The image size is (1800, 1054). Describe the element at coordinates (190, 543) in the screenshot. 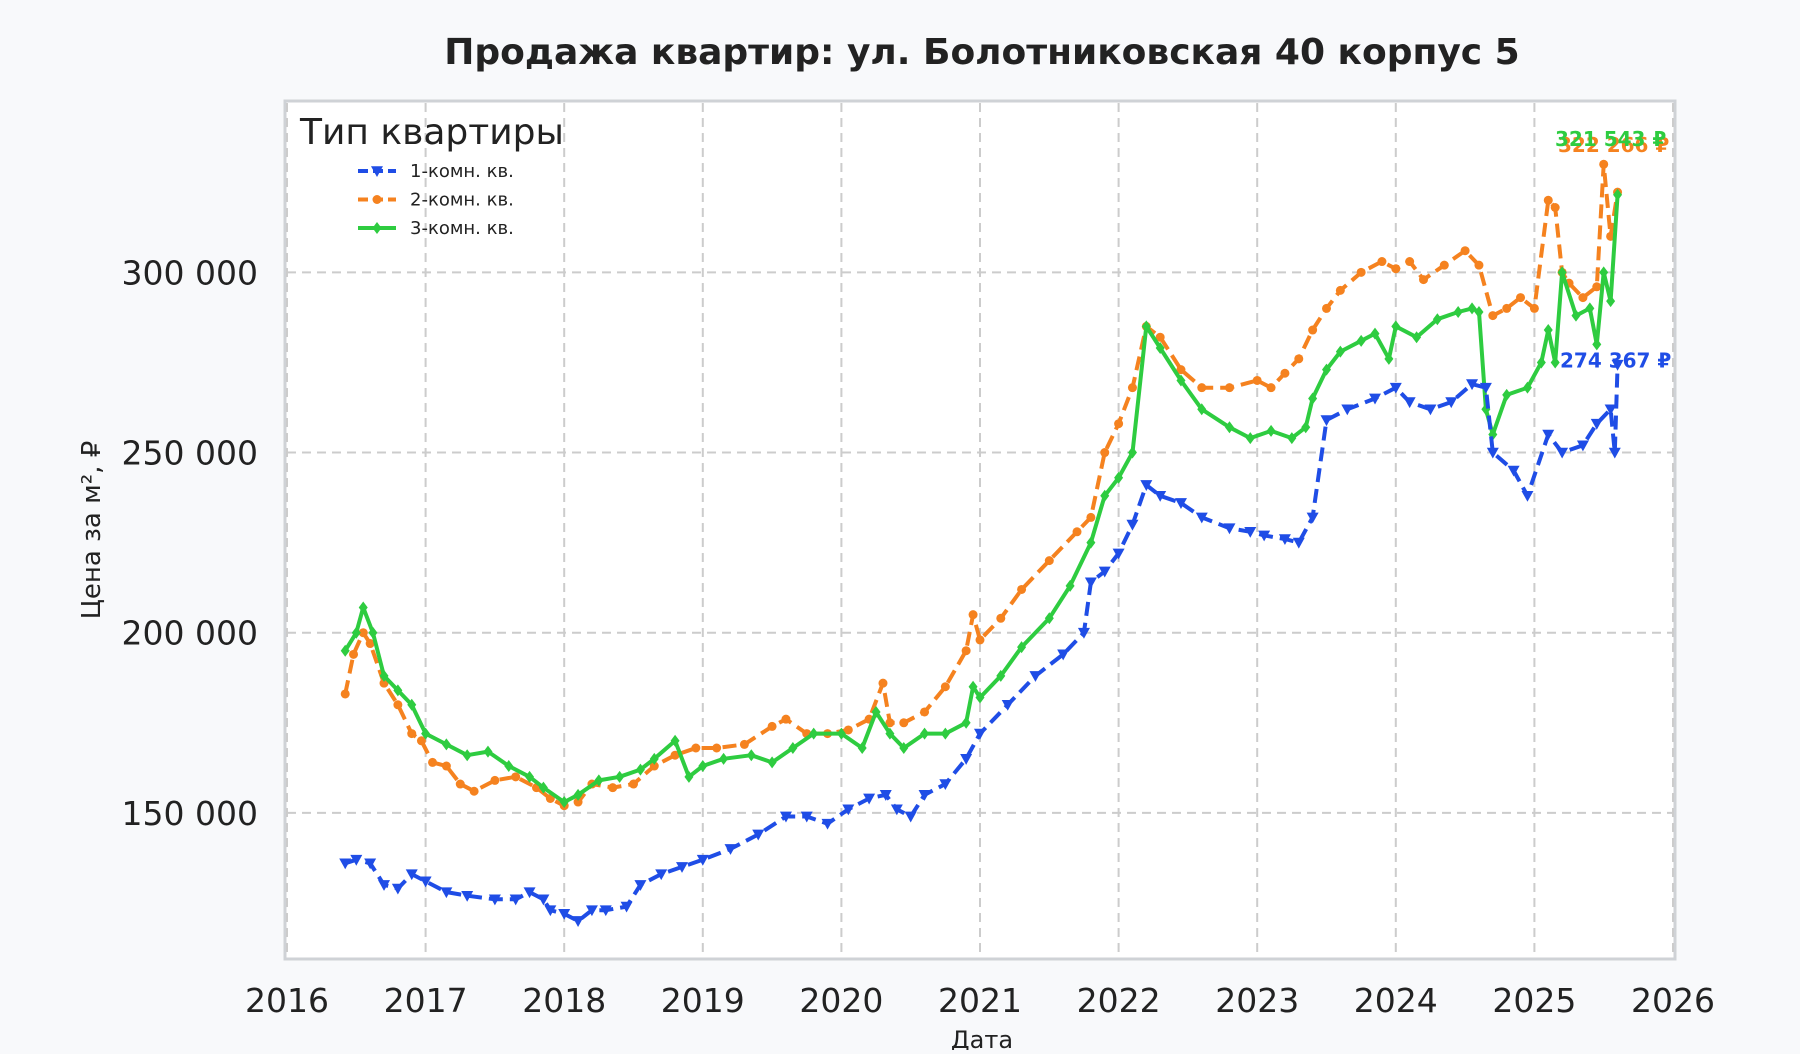

I see `y-axis-ticks: 150 000 200 000 250 000 300 000` at that location.